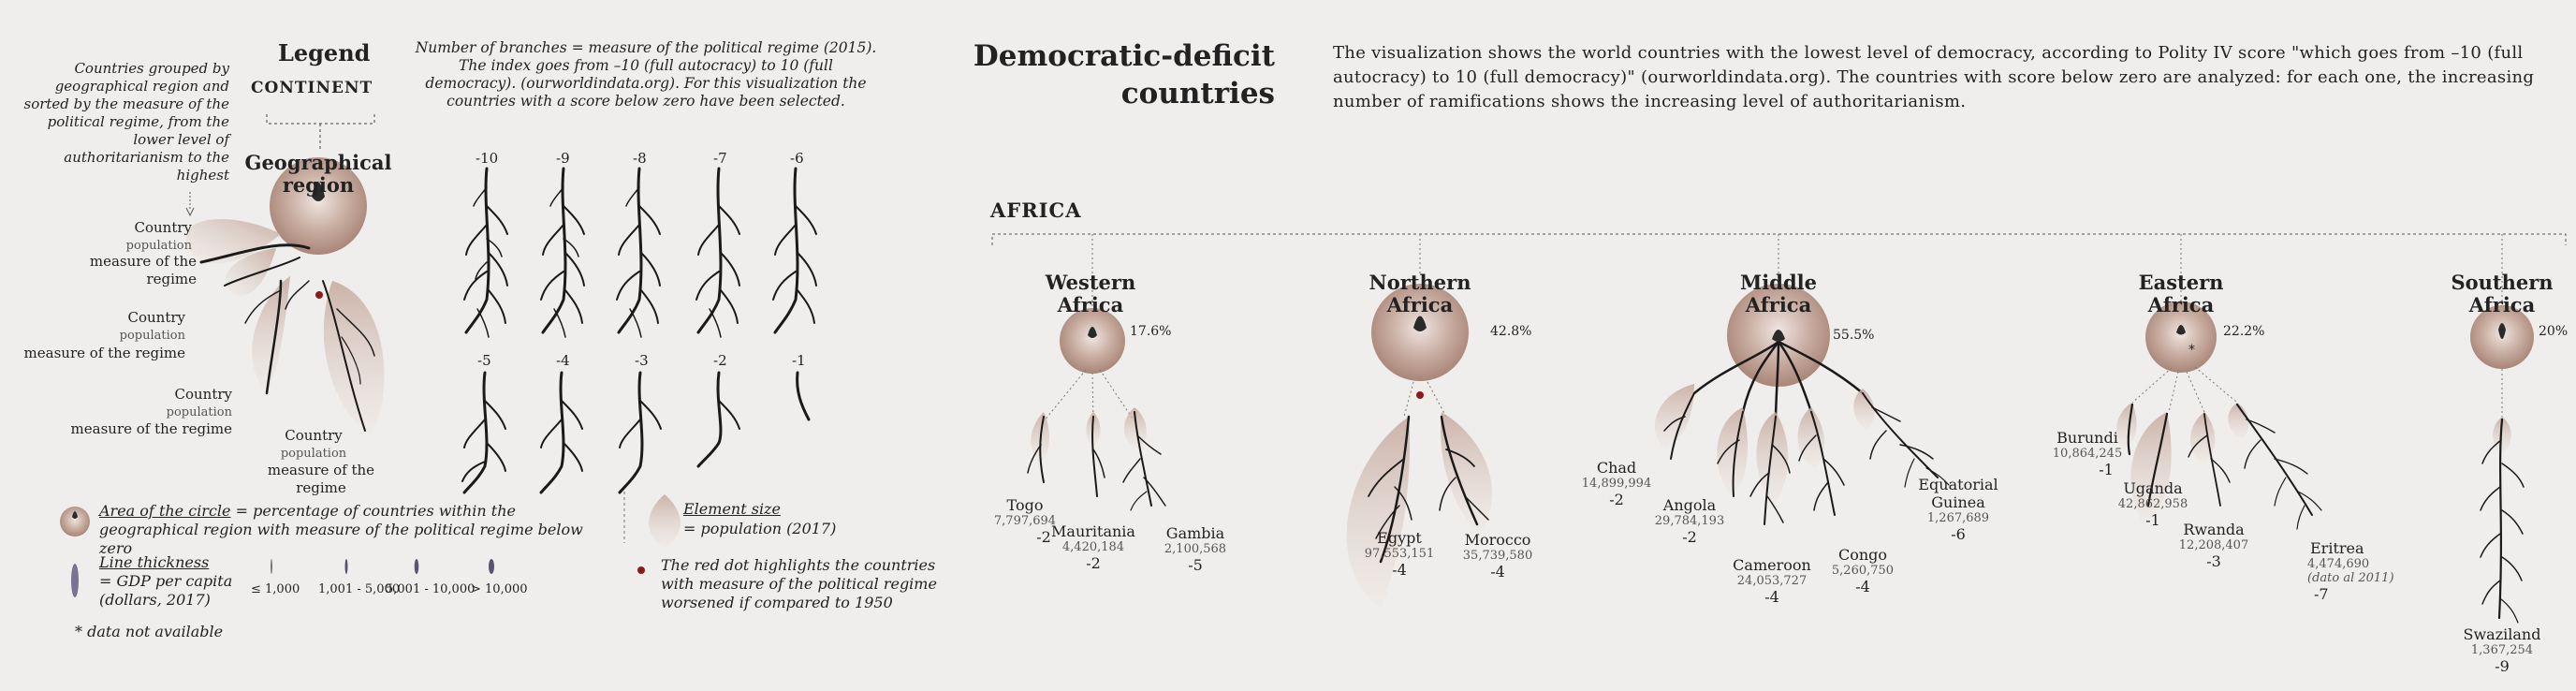 The image size is (2576, 691). Describe the element at coordinates (2502, 429) in the screenshot. I see `region-southern-africa` at that location.